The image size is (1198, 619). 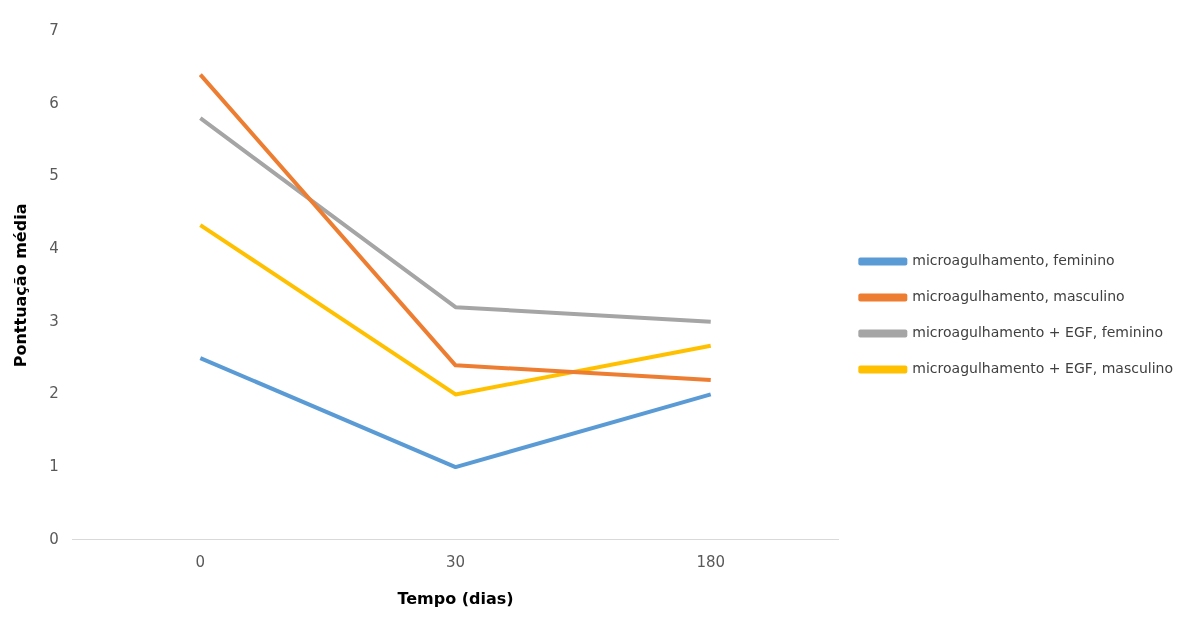 I want to click on x-tick-label: 30, so click(x=455, y=561).